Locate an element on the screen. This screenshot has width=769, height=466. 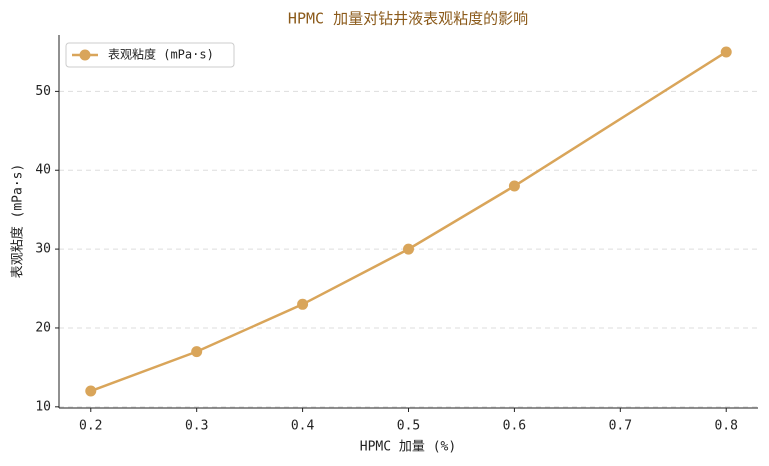
x-tick-label: 0.2 is located at coordinates (90, 426).